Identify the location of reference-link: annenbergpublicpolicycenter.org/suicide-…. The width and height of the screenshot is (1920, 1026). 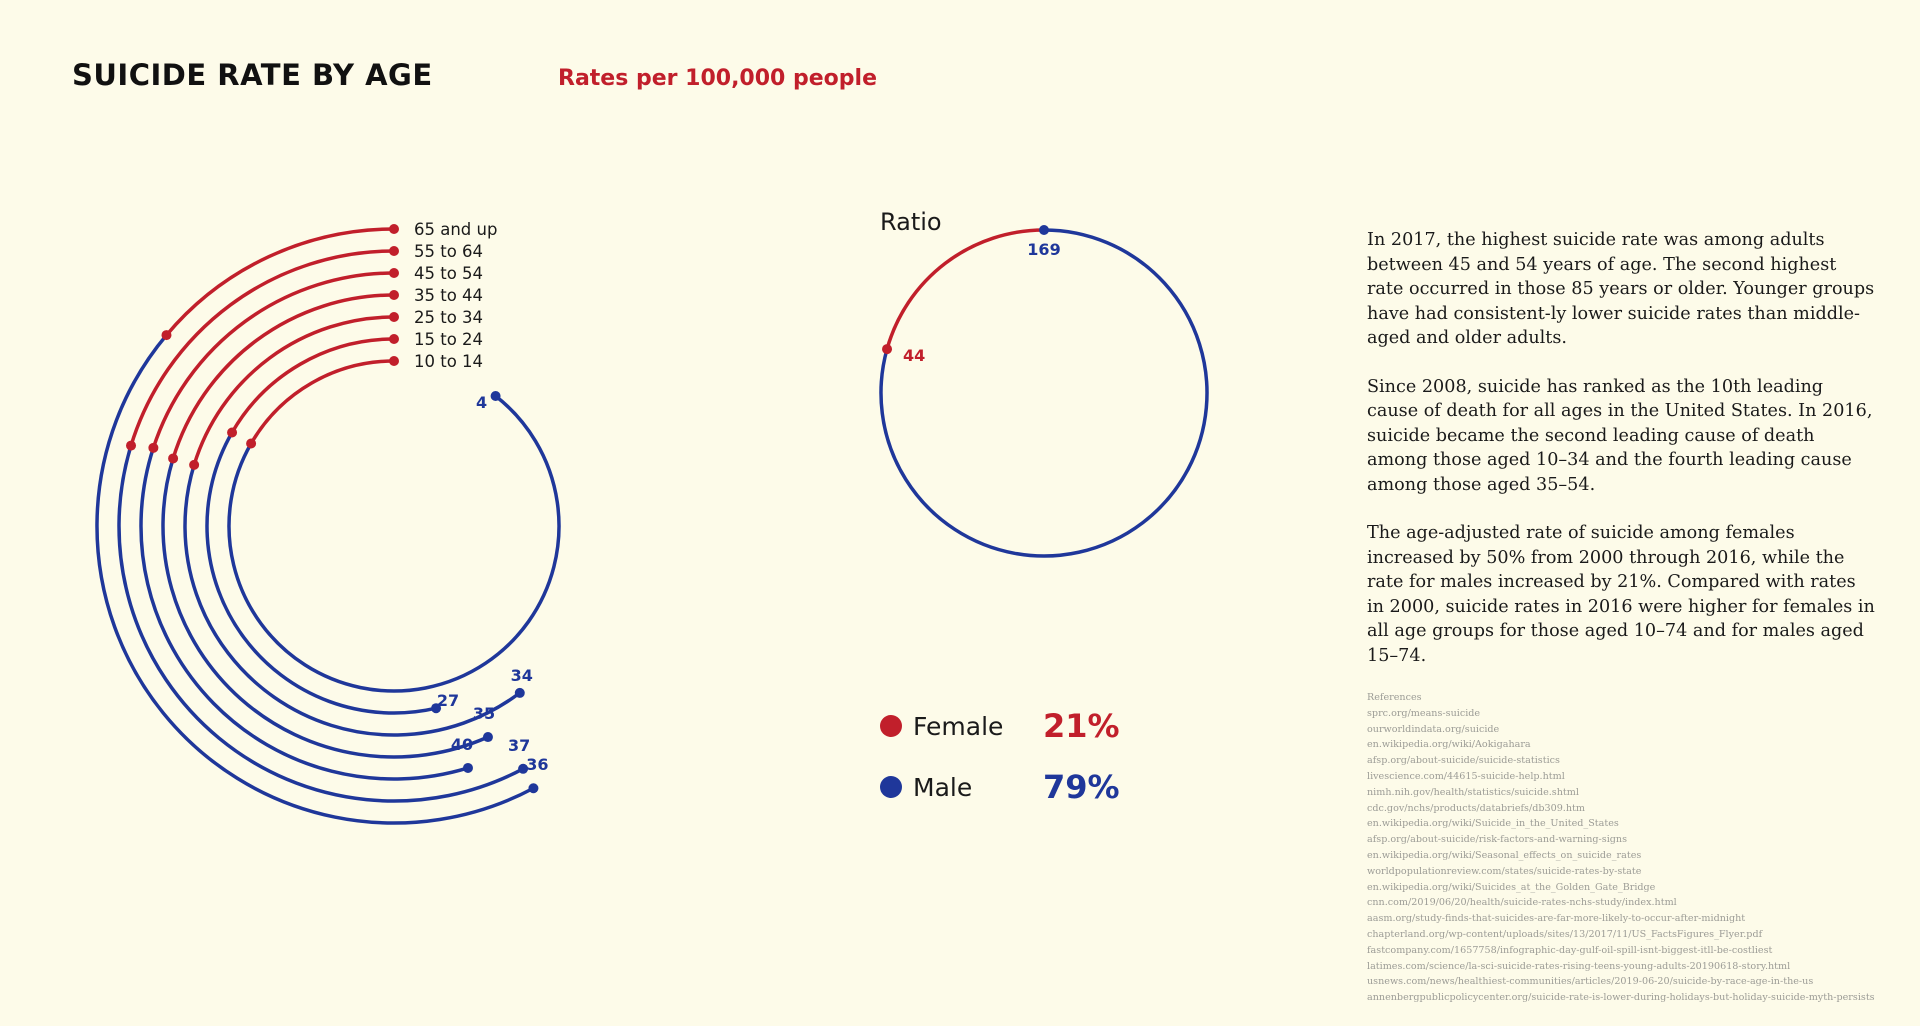
(1621, 998).